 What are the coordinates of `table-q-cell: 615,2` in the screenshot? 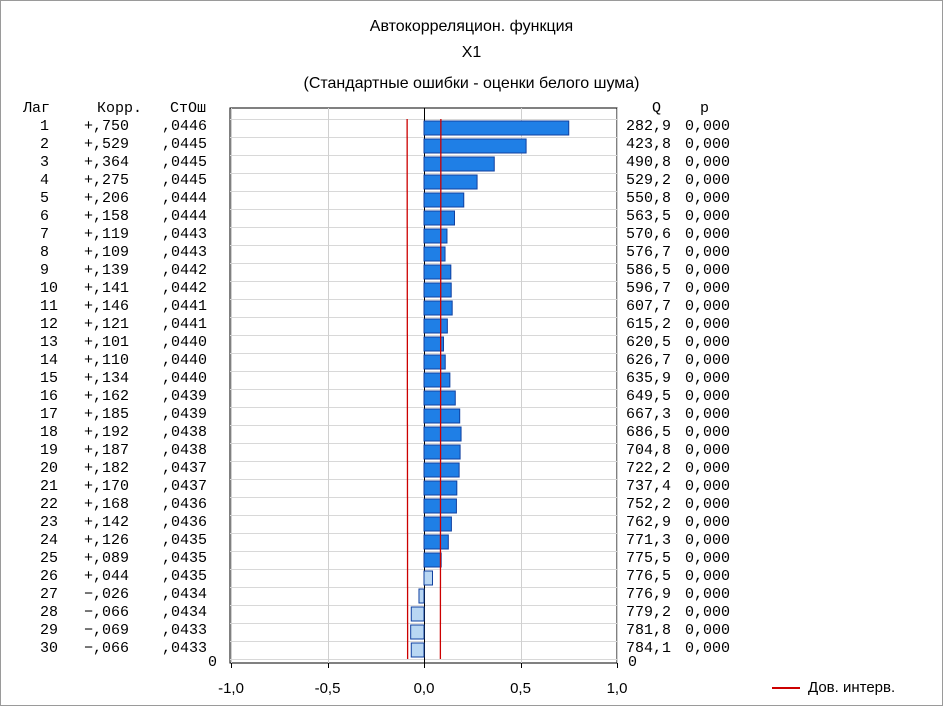 It's located at (649, 324).